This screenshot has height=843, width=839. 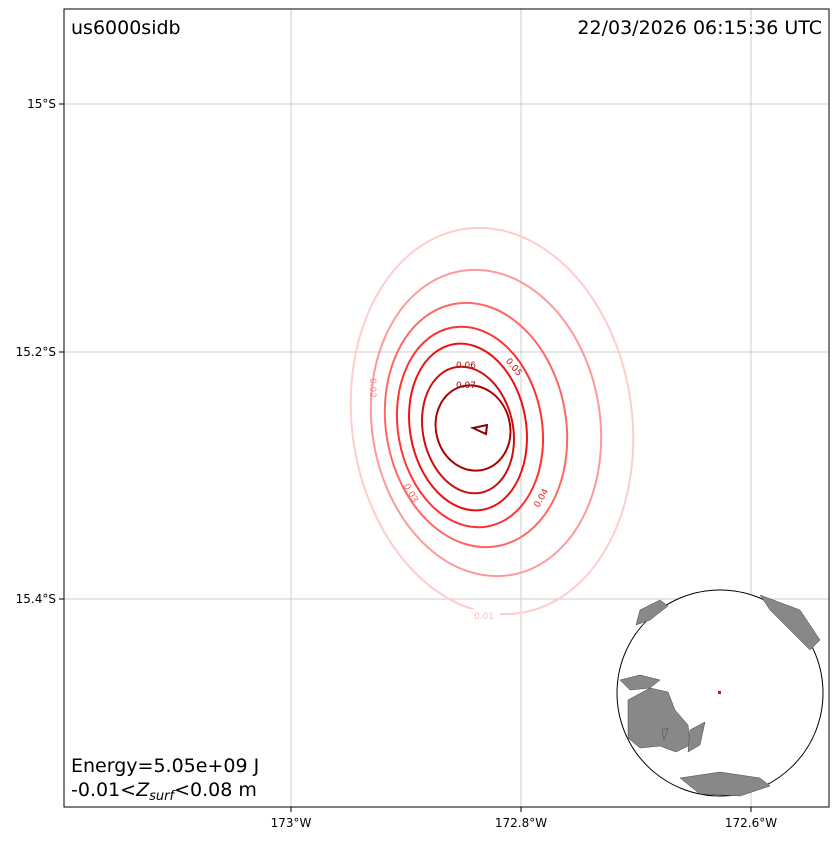 What do you see at coordinates (165, 766) in the screenshot?
I see `energy-text: Energy=5.05e+09 J` at bounding box center [165, 766].